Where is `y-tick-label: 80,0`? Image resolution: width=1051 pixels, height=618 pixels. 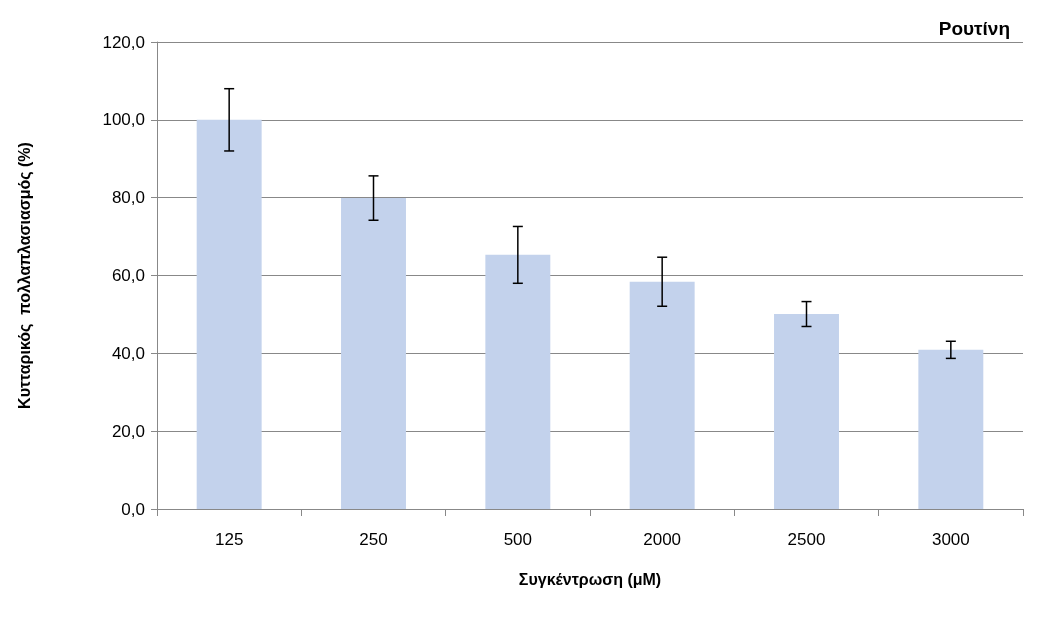
y-tick-label: 80,0 is located at coordinates (128, 198).